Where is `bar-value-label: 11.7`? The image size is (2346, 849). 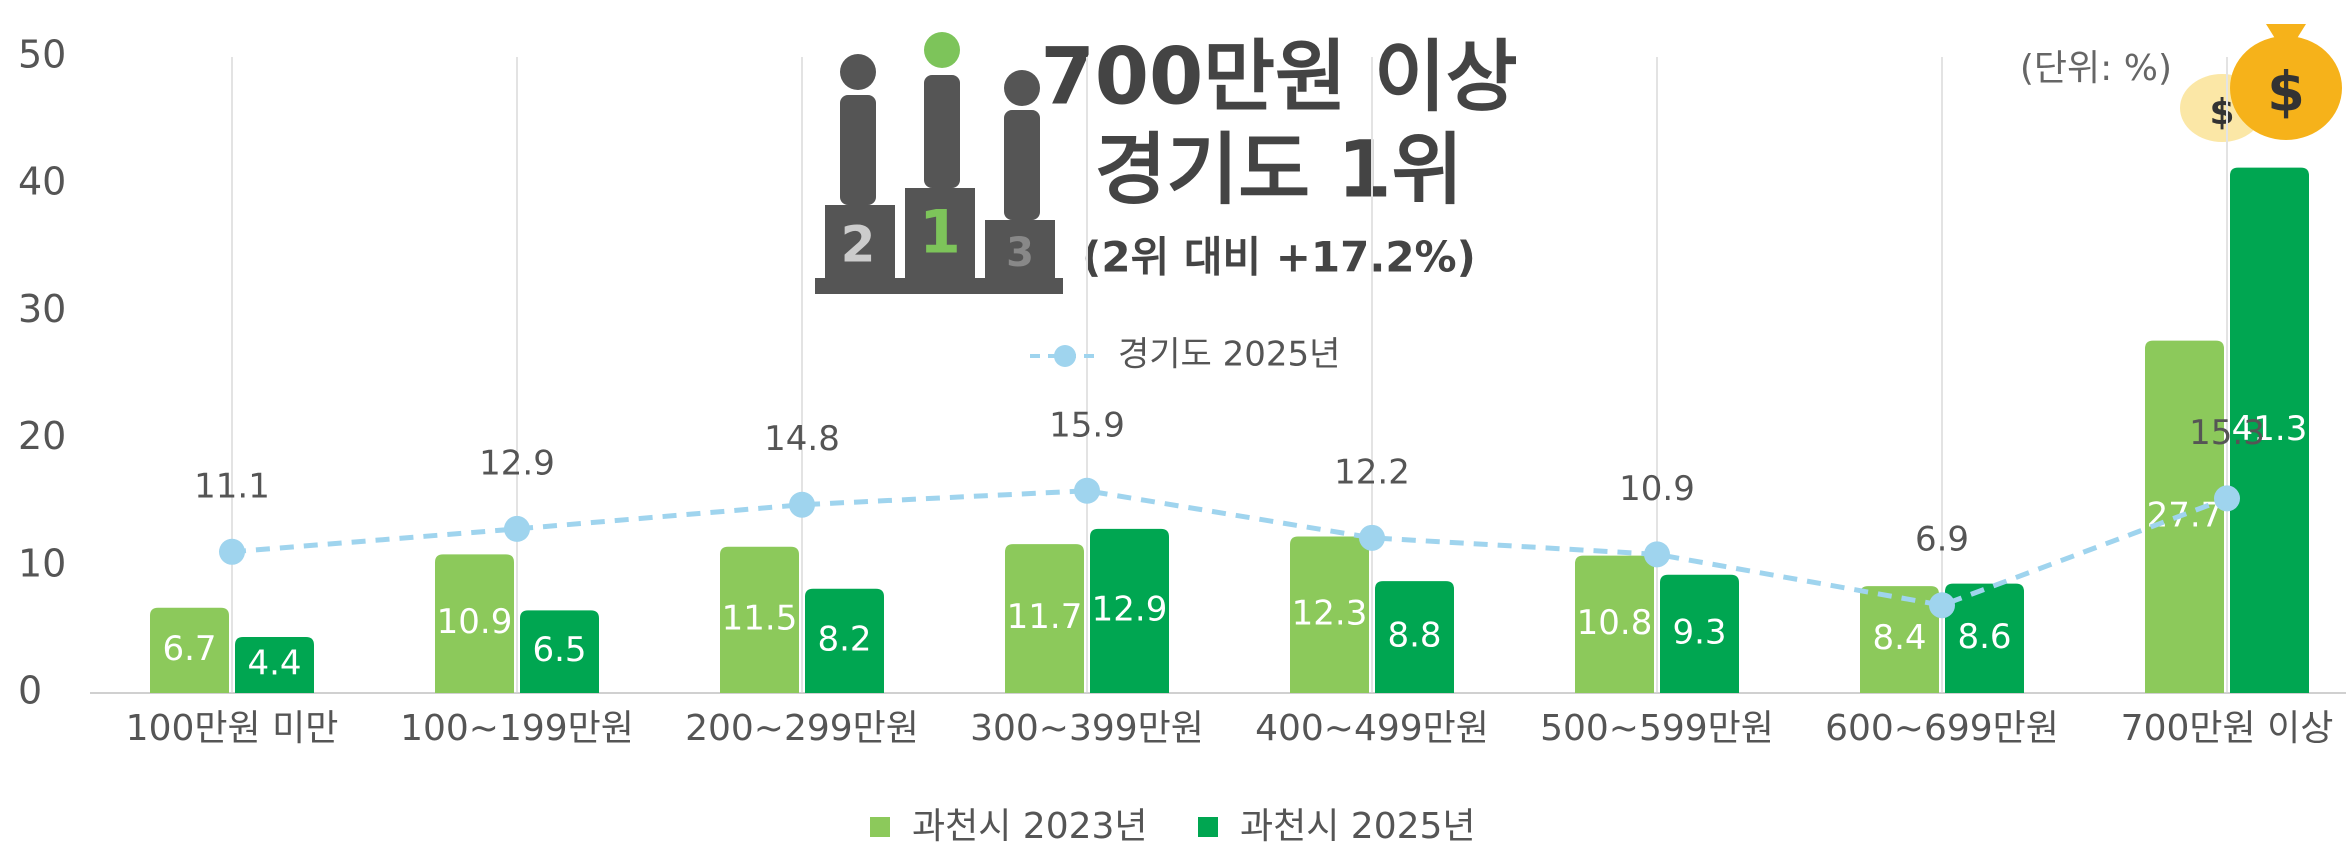 bar-value-label: 11.7 is located at coordinates (1045, 617).